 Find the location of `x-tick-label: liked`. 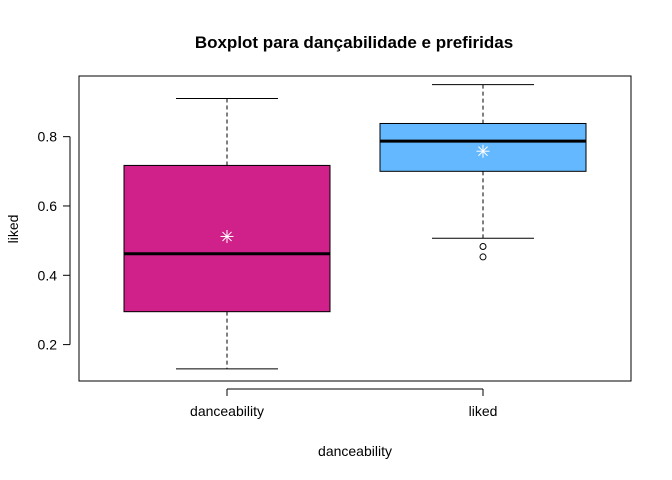

x-tick-label: liked is located at coordinates (483, 411).